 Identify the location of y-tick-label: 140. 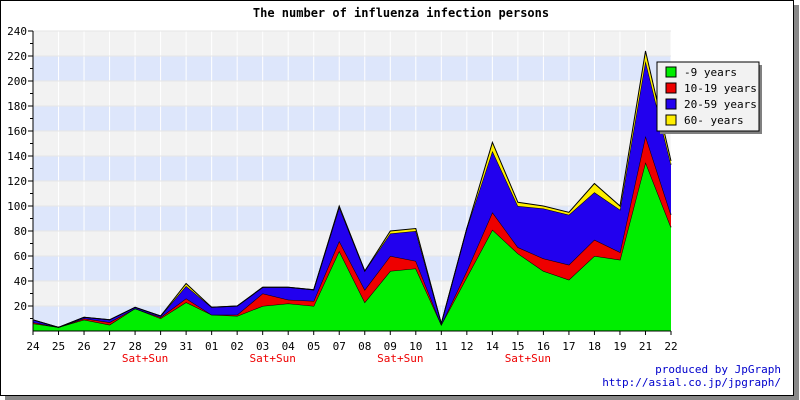
(17, 156).